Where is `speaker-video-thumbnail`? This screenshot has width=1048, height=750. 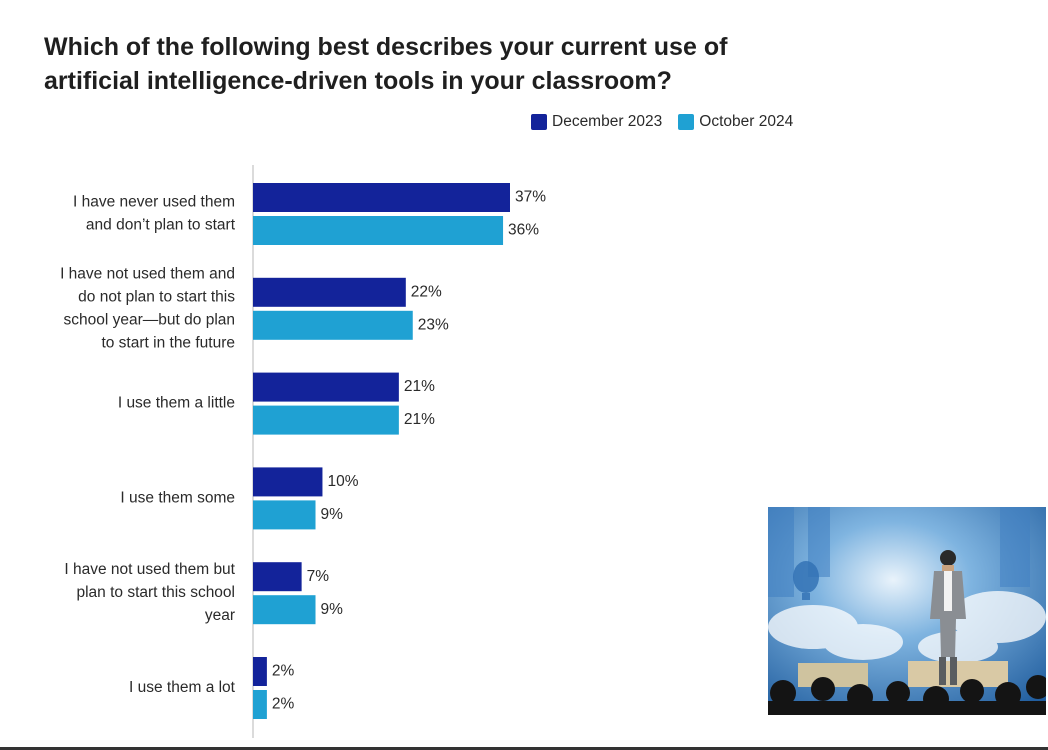
speaker-video-thumbnail is located at coordinates (907, 611).